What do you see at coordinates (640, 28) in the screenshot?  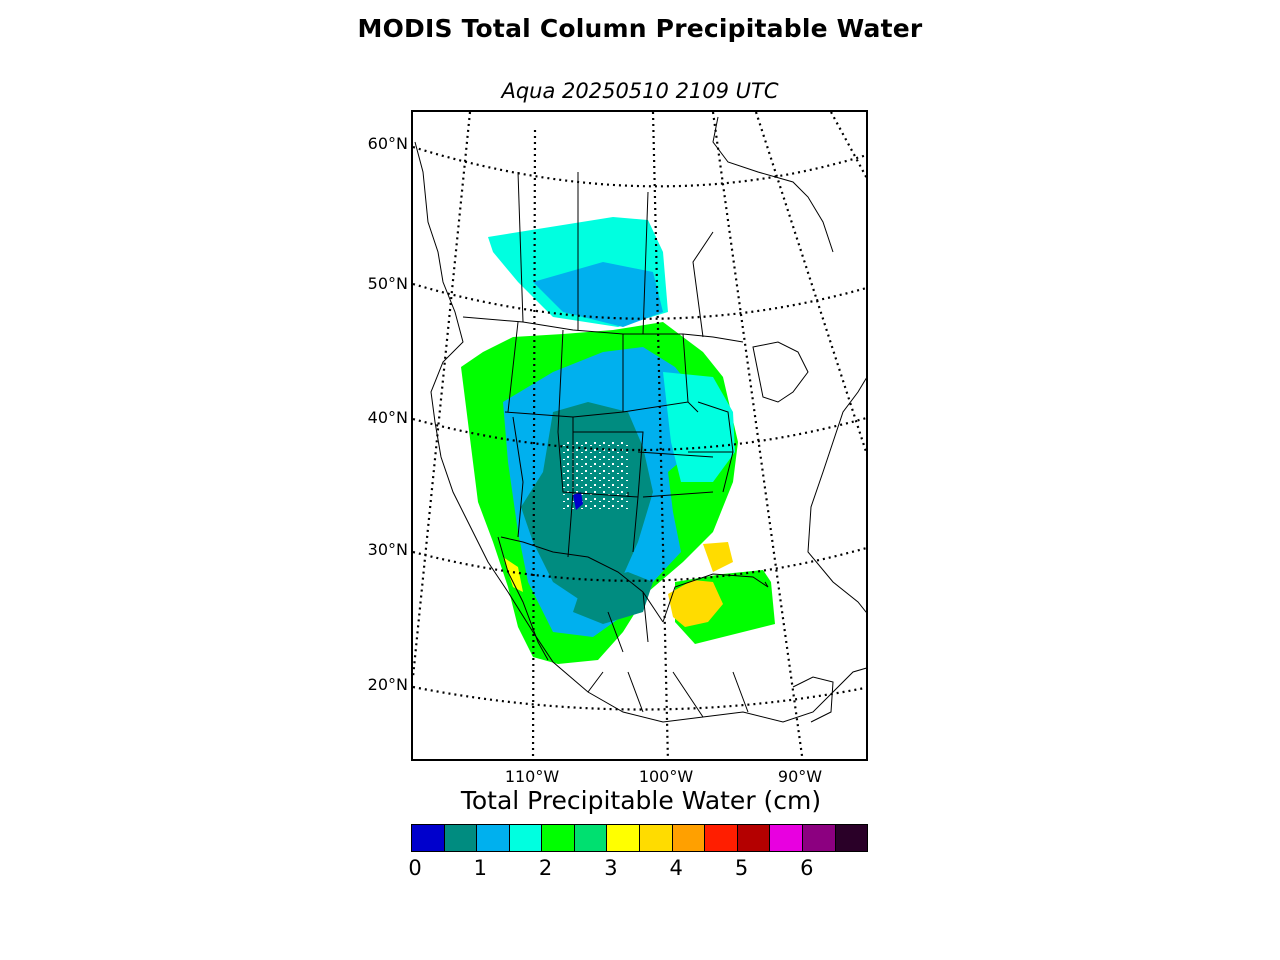 I see `chart-title: MODIS Total Column Precipitable Water` at bounding box center [640, 28].